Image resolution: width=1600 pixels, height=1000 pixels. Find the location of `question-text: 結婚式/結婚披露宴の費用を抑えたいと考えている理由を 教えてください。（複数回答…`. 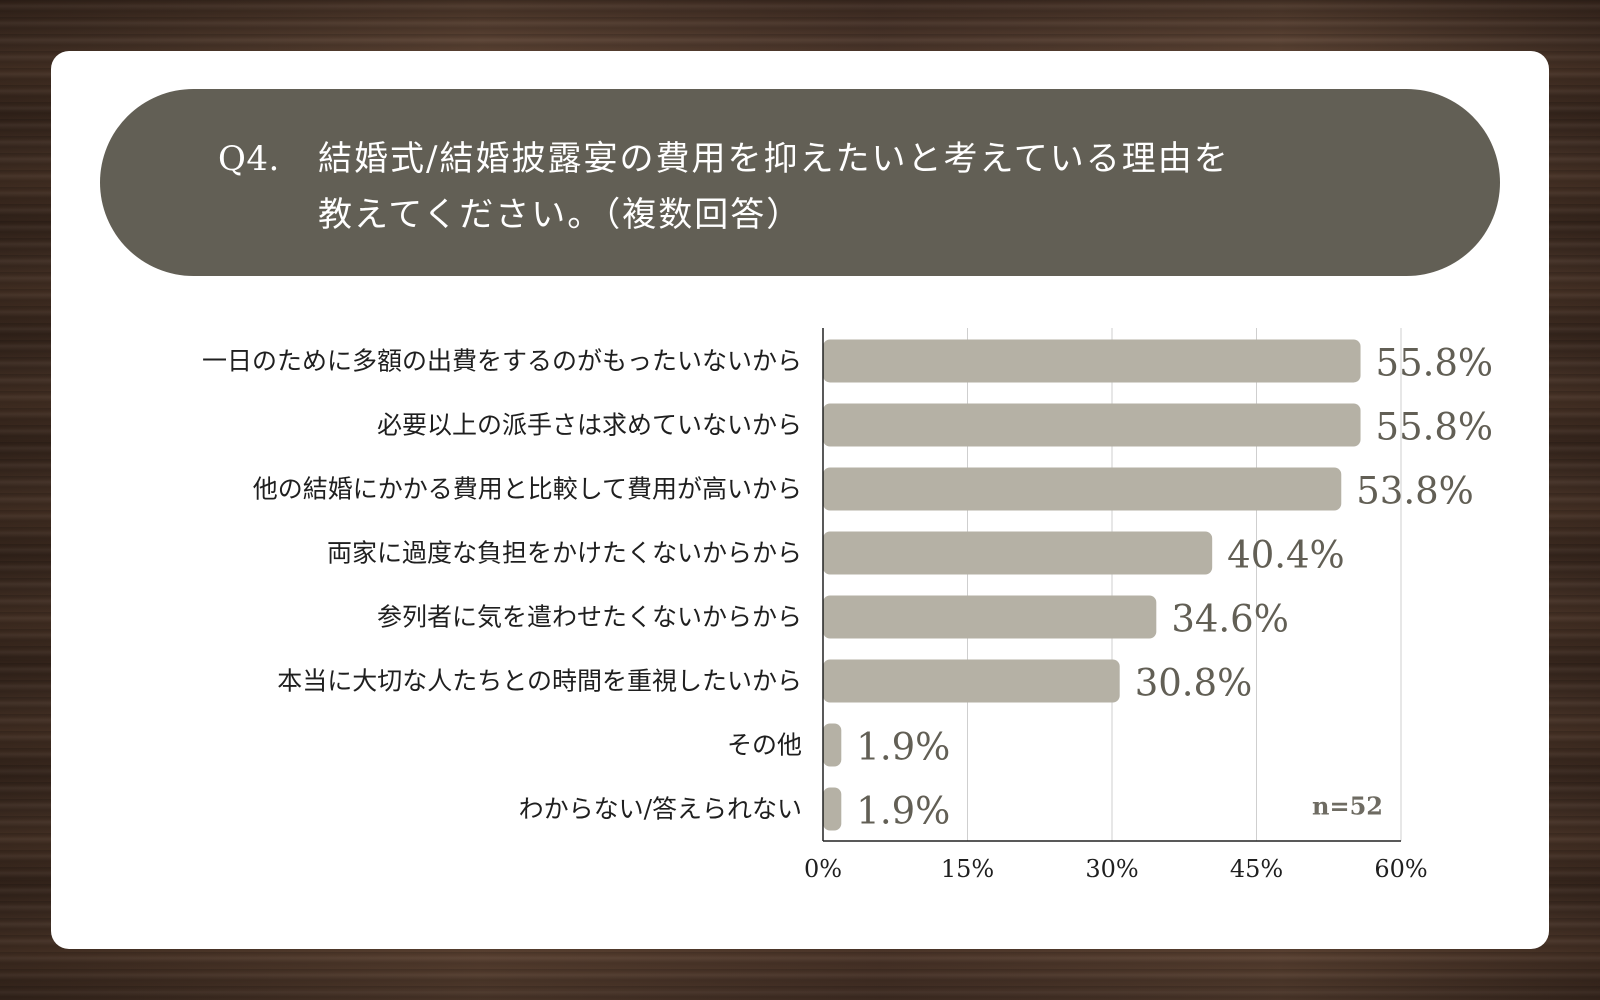

question-text: 結婚式/結婚披露宴の費用を抑えたいと考えている理由を 教えてください。（複数回答… is located at coordinates (774, 187).